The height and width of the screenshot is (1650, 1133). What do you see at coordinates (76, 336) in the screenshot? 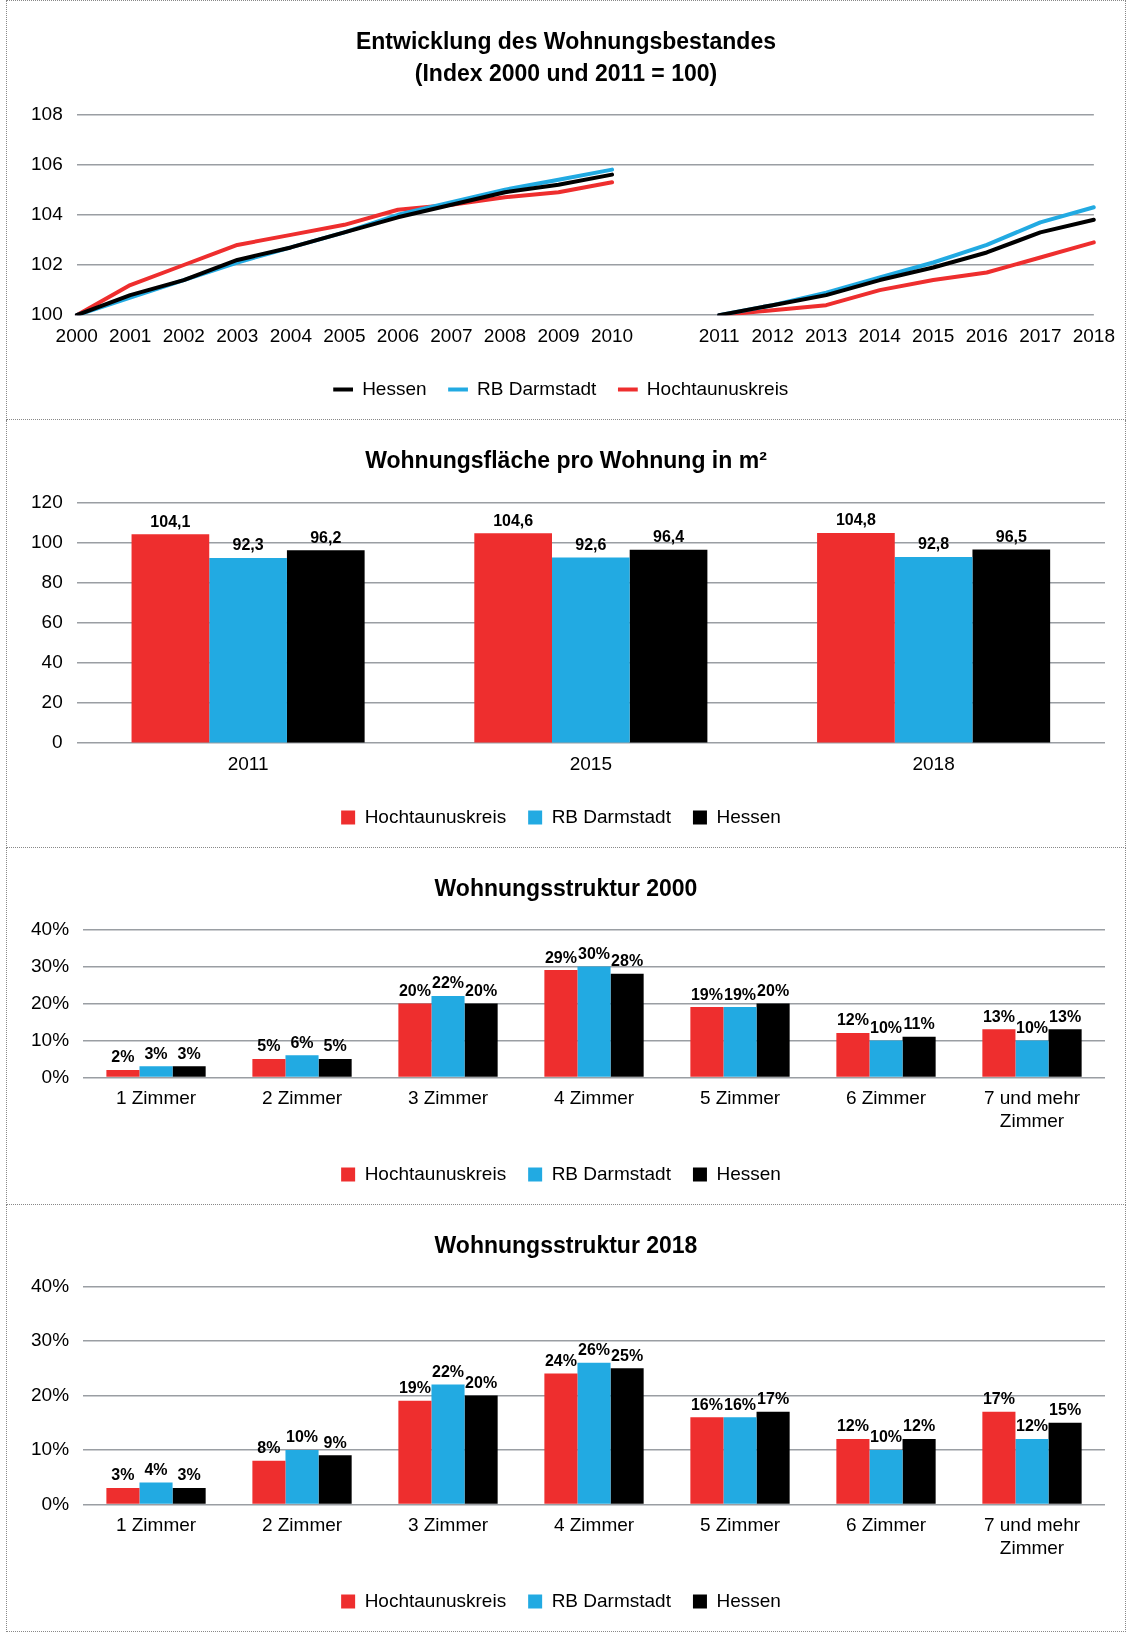
I see `x-tick-label: 2000` at bounding box center [76, 336].